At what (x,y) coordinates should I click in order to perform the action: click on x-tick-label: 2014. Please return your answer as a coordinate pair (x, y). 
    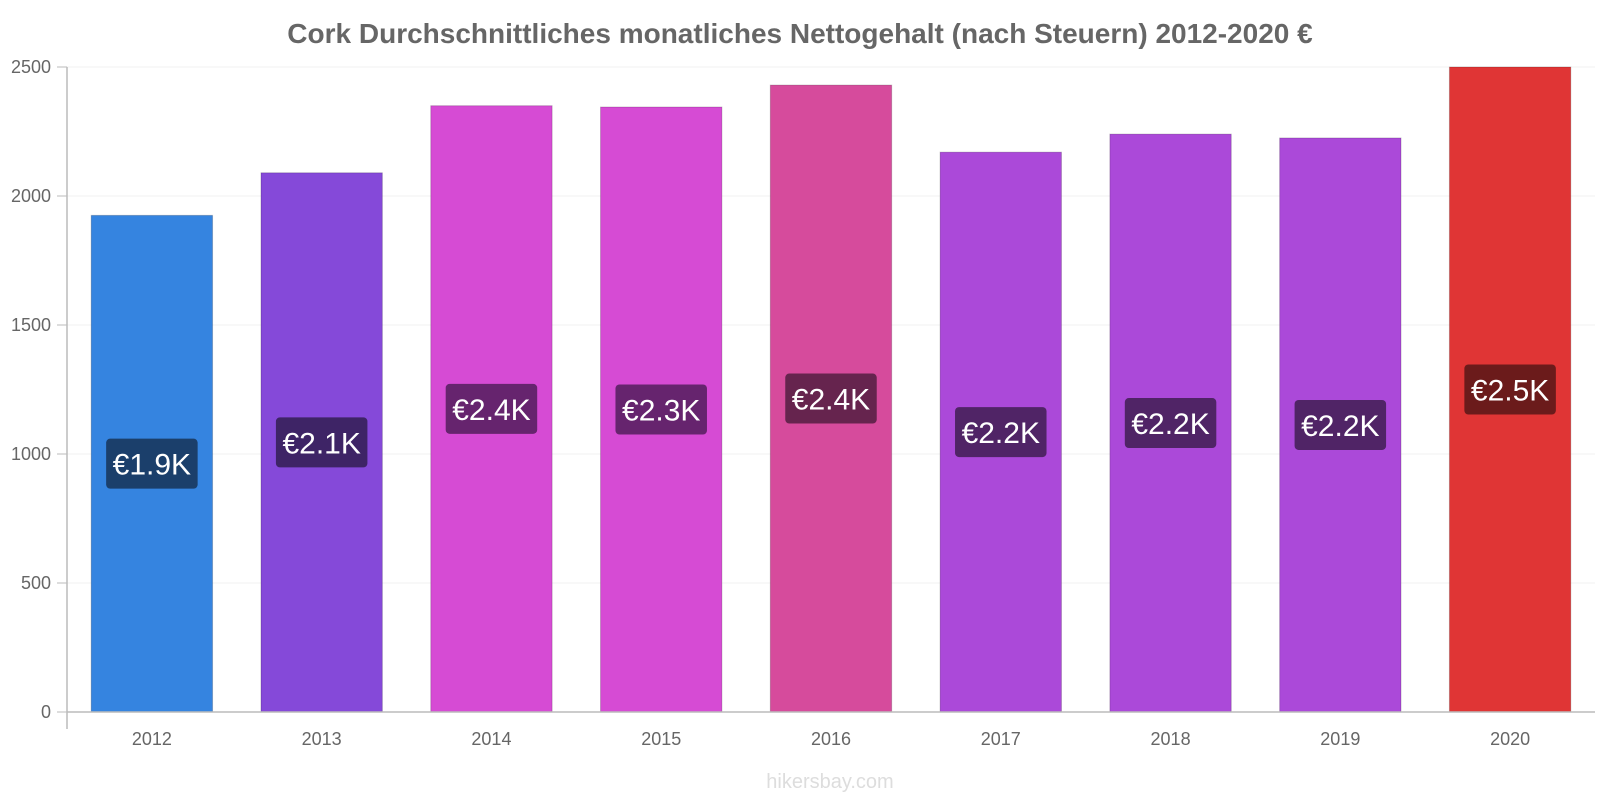
    Looking at the image, I should click on (491, 739).